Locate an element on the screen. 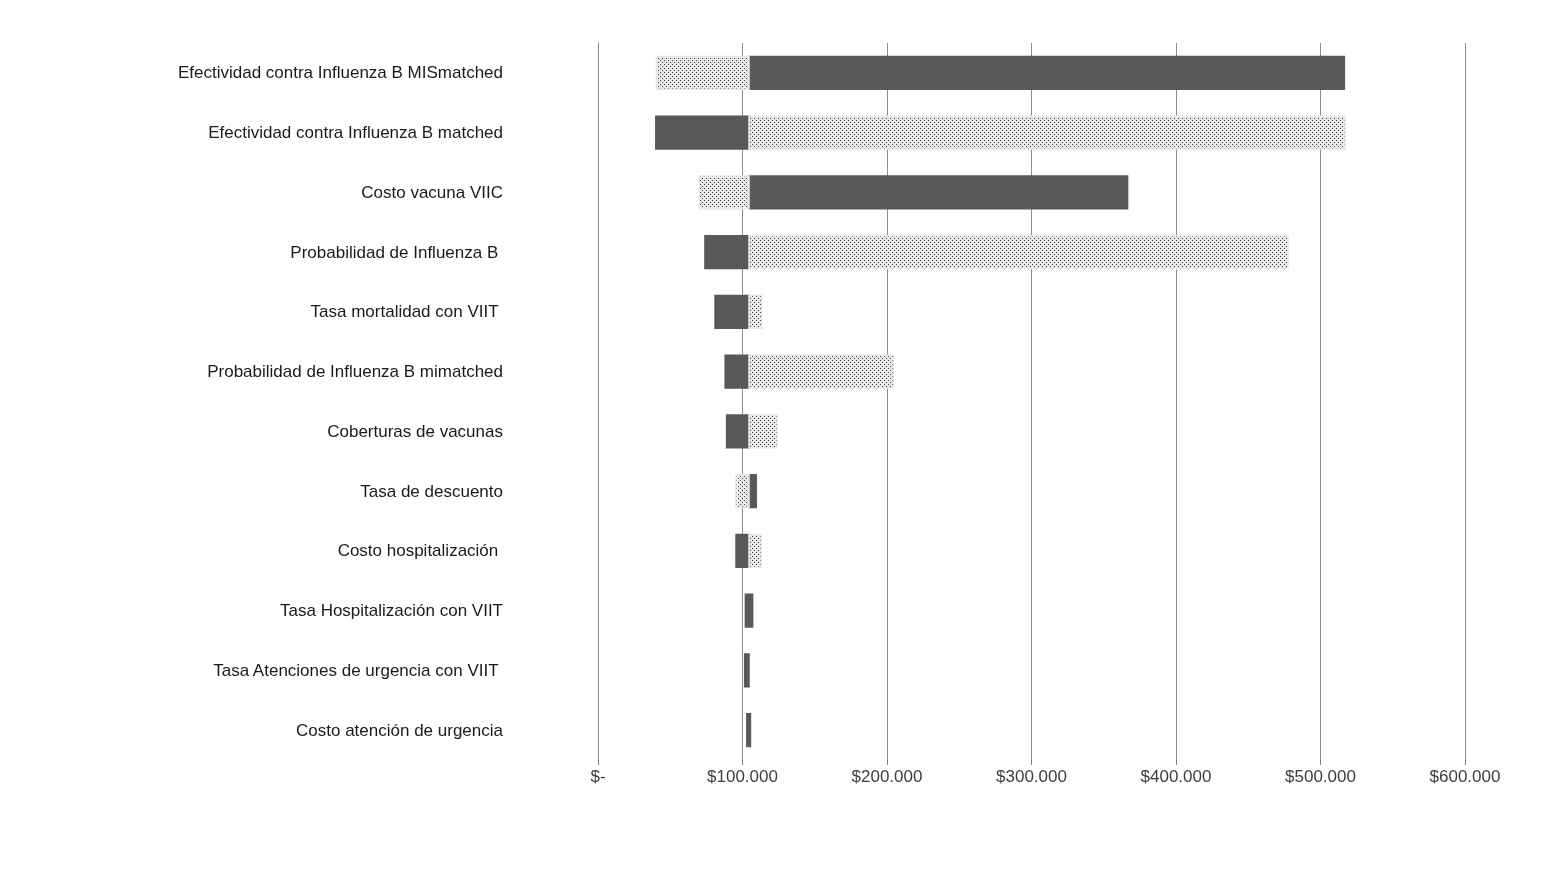 This screenshot has height=870, width=1543. y-tick-label: Tasa Atenciones de urgencia con VIIT is located at coordinates (358, 670).